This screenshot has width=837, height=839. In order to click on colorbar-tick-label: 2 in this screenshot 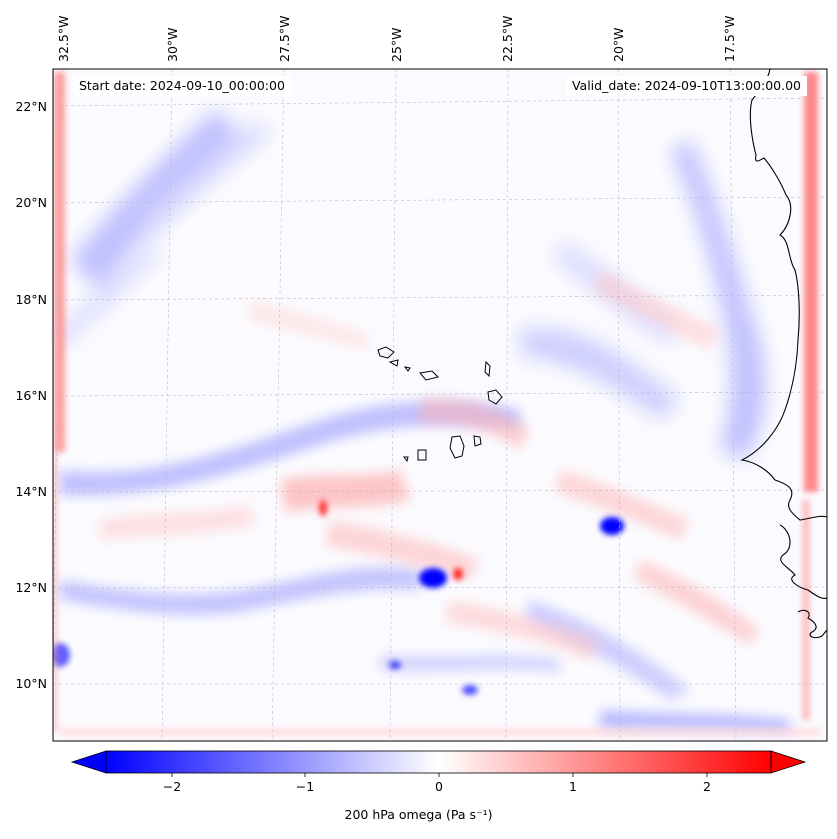, I will do `click(707, 786)`.